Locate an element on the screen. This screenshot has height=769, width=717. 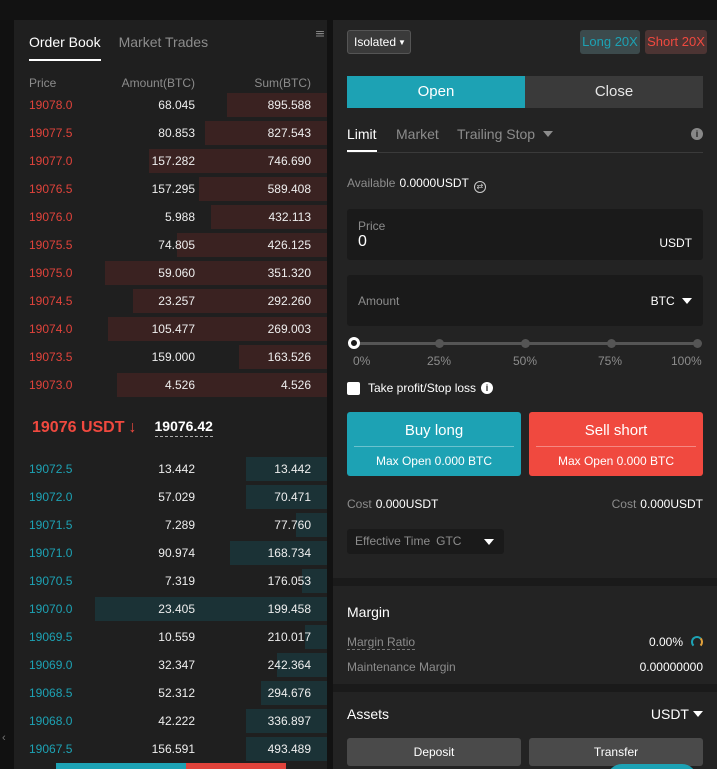
row-sum: 493.489 is located at coordinates (289, 749).